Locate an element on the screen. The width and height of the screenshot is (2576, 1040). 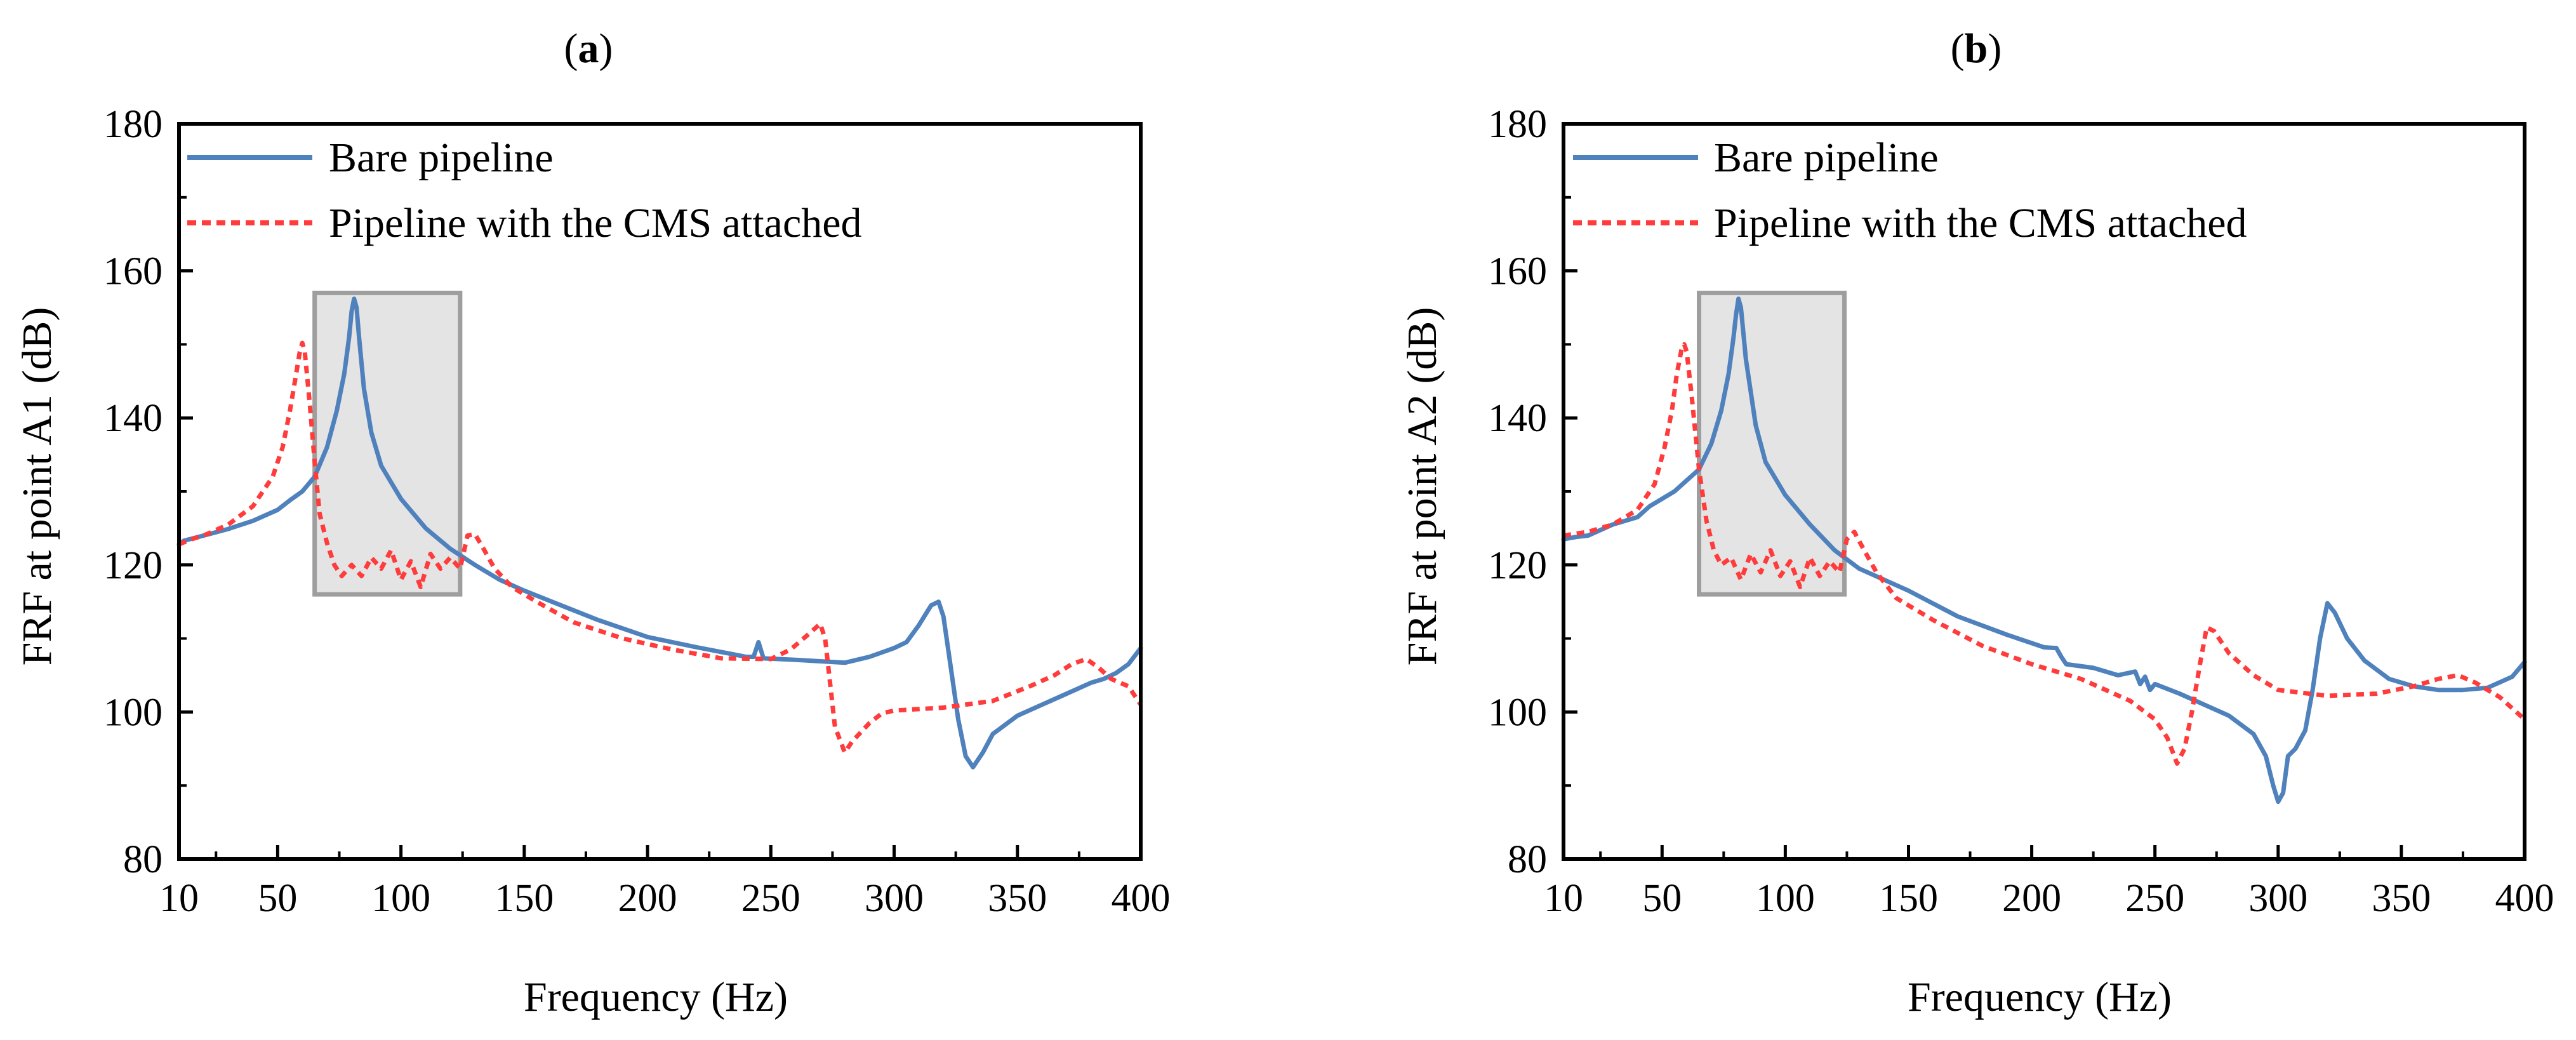
panel-title: (a) is located at coordinates (588, 48).